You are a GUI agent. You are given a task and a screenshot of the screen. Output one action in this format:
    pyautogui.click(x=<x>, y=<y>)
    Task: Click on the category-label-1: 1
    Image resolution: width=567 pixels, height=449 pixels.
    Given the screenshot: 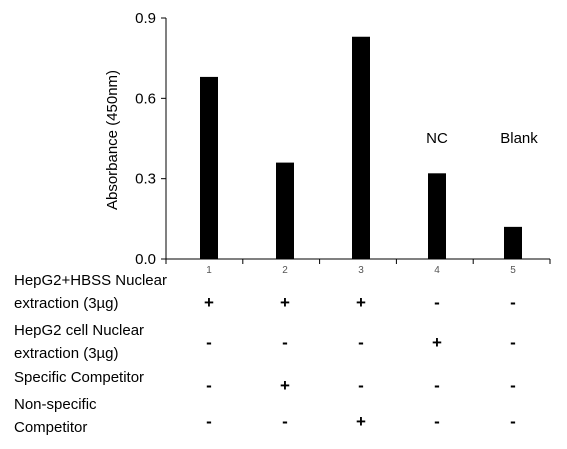 What is the action you would take?
    pyautogui.click(x=209, y=270)
    